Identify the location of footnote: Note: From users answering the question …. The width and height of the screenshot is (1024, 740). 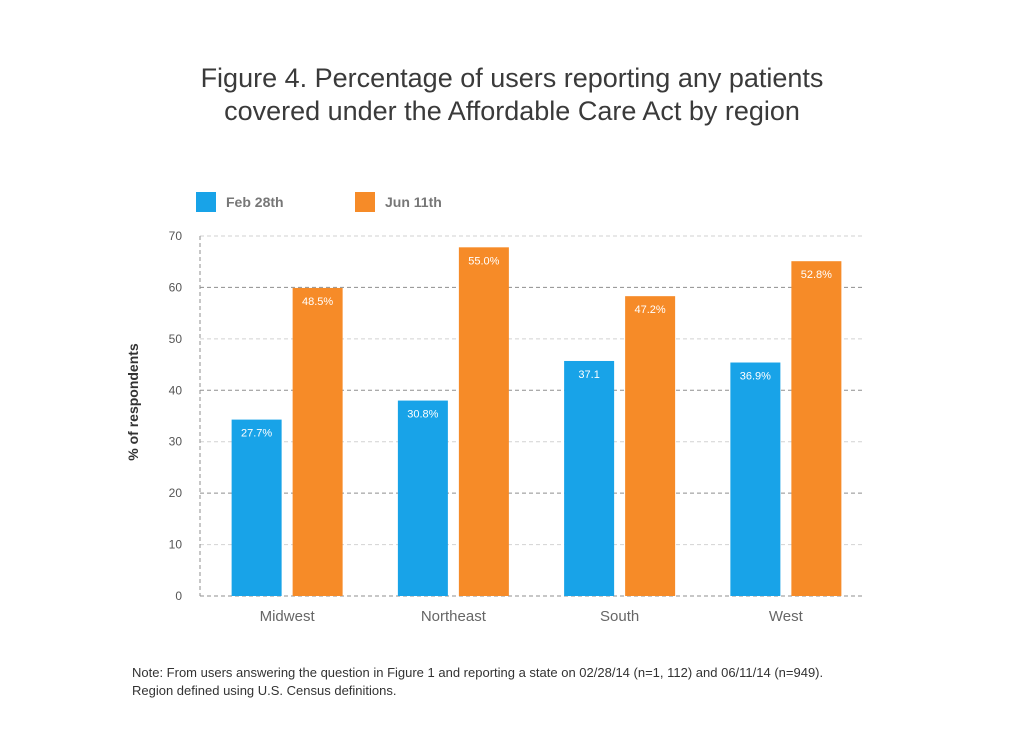
(477, 682).